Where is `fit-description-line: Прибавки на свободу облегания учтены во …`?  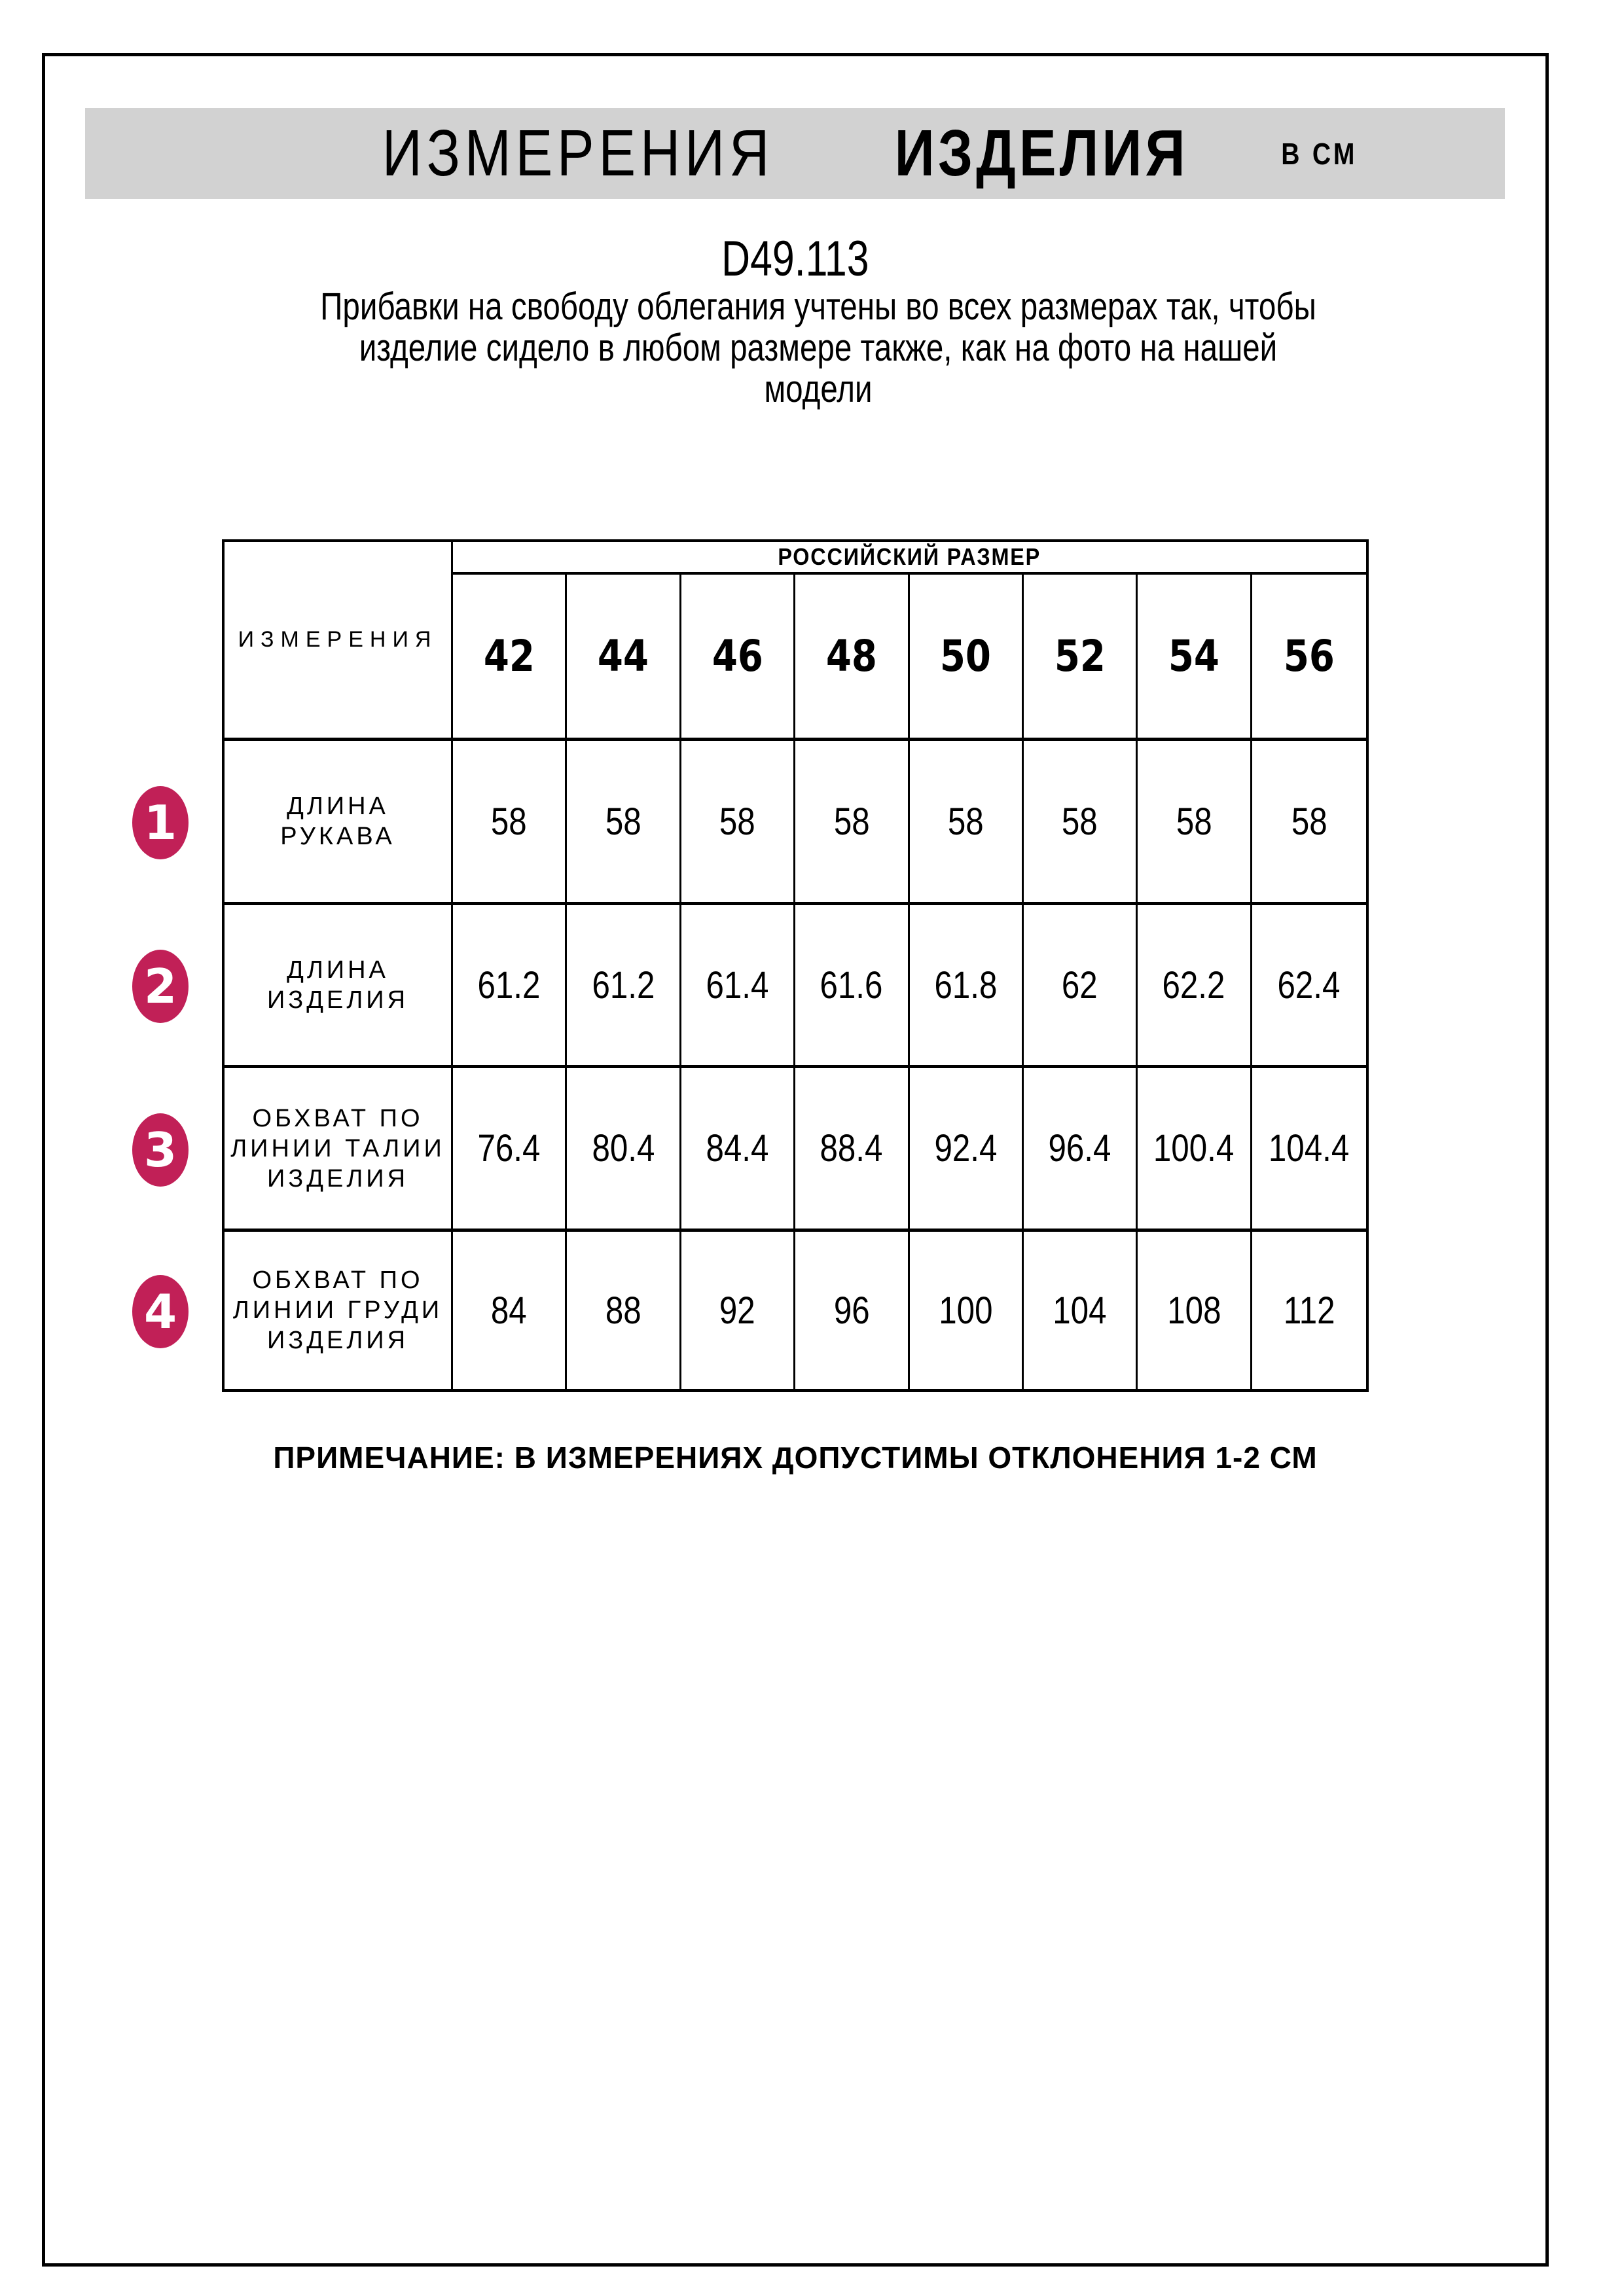
fit-description-line: Прибавки на свободу облегания учтены во … is located at coordinates (818, 306).